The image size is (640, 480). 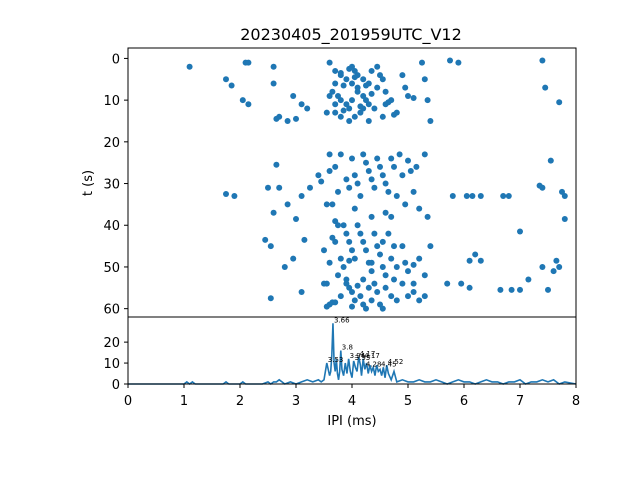 What do you see at coordinates (111, 268) in the screenshot?
I see `top-y-tick-label: 50` at bounding box center [111, 268].